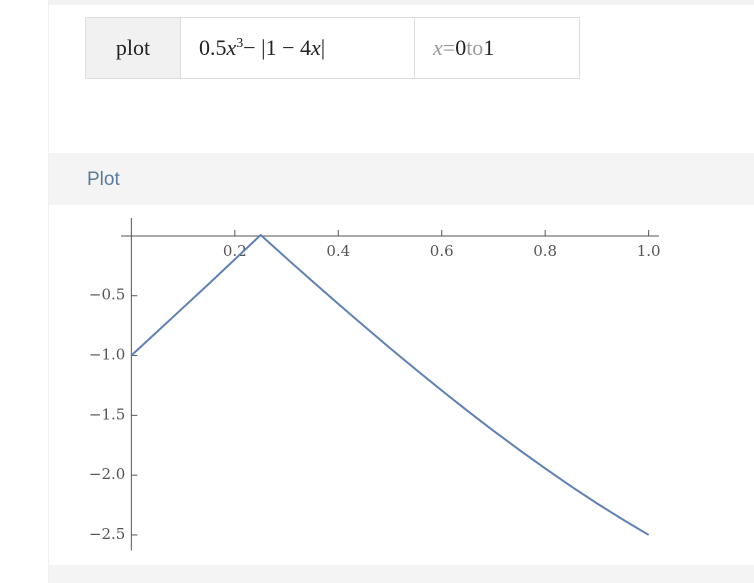 The width and height of the screenshot is (754, 583). I want to click on y-tick-label: −1.5, so click(107, 414).